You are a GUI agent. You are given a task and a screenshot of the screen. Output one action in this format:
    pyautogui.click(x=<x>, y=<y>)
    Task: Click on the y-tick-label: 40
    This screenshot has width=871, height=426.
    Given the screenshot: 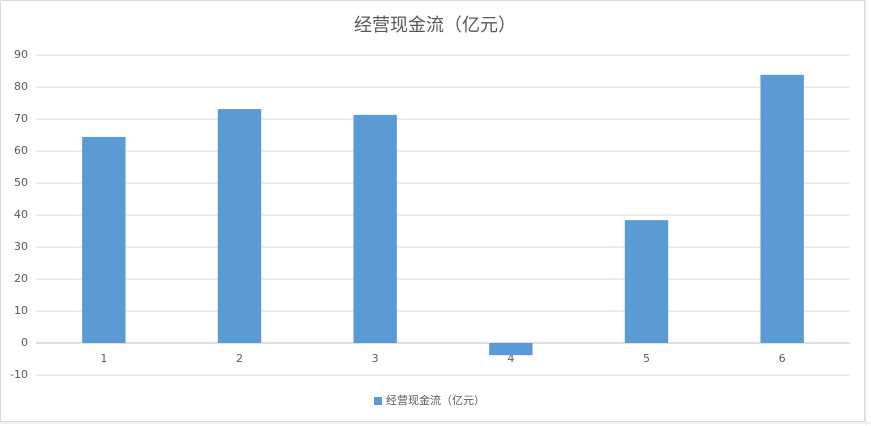 What is the action you would take?
    pyautogui.click(x=21, y=214)
    